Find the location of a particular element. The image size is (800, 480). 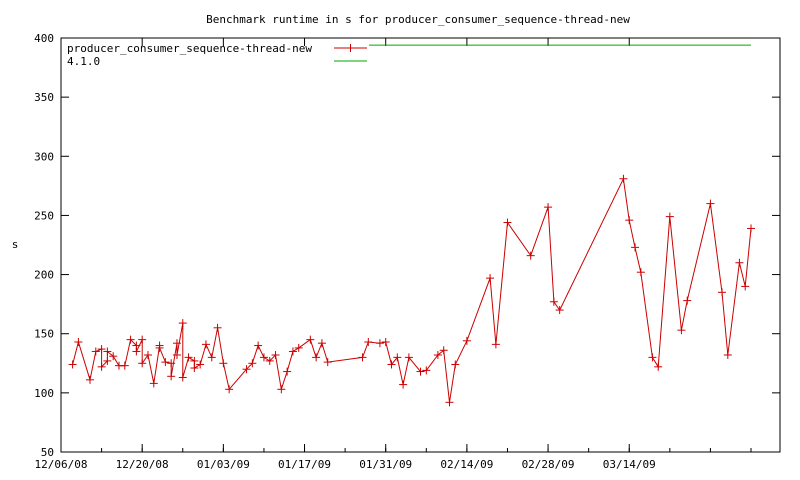

y-tick-label: 200 is located at coordinates (44, 275).